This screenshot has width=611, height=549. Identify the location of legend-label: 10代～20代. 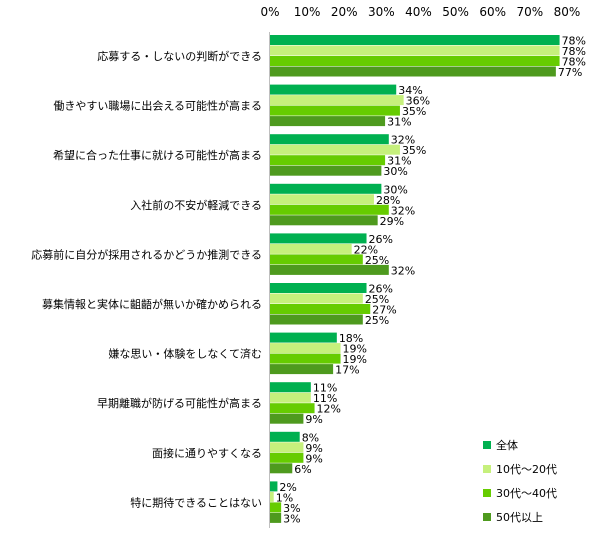
(526, 469).